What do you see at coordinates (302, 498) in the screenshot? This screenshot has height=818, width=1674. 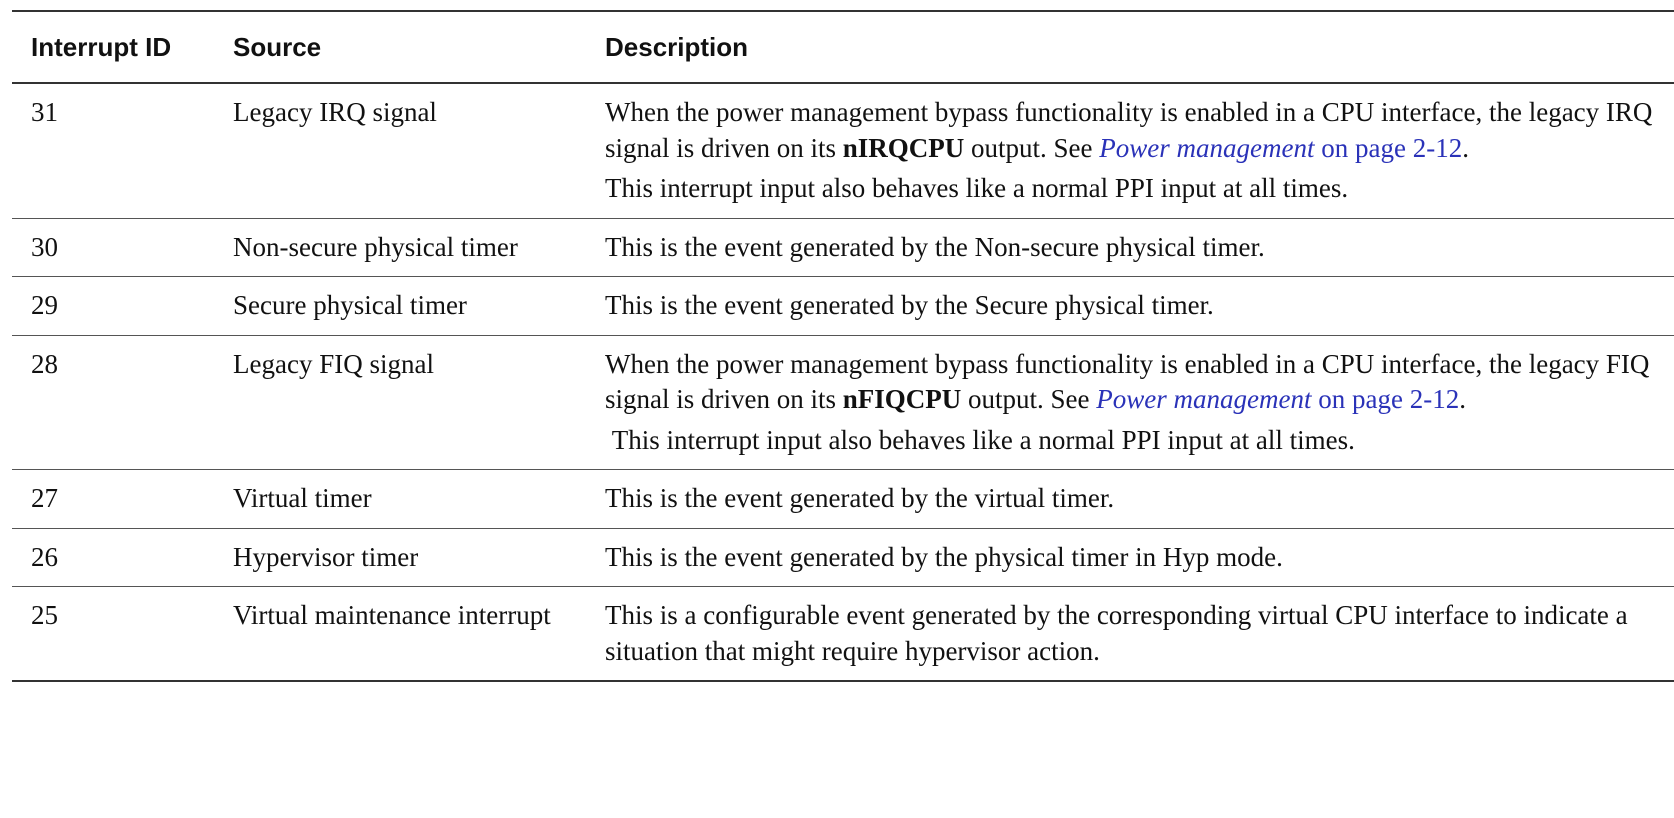 I see `source-cell: Virtual timer` at bounding box center [302, 498].